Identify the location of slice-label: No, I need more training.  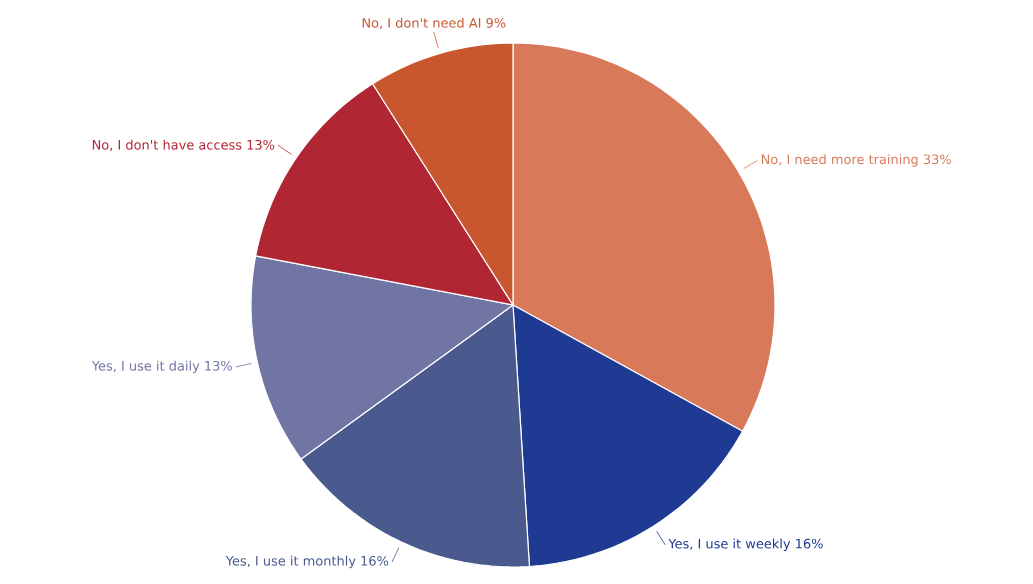
(839, 160).